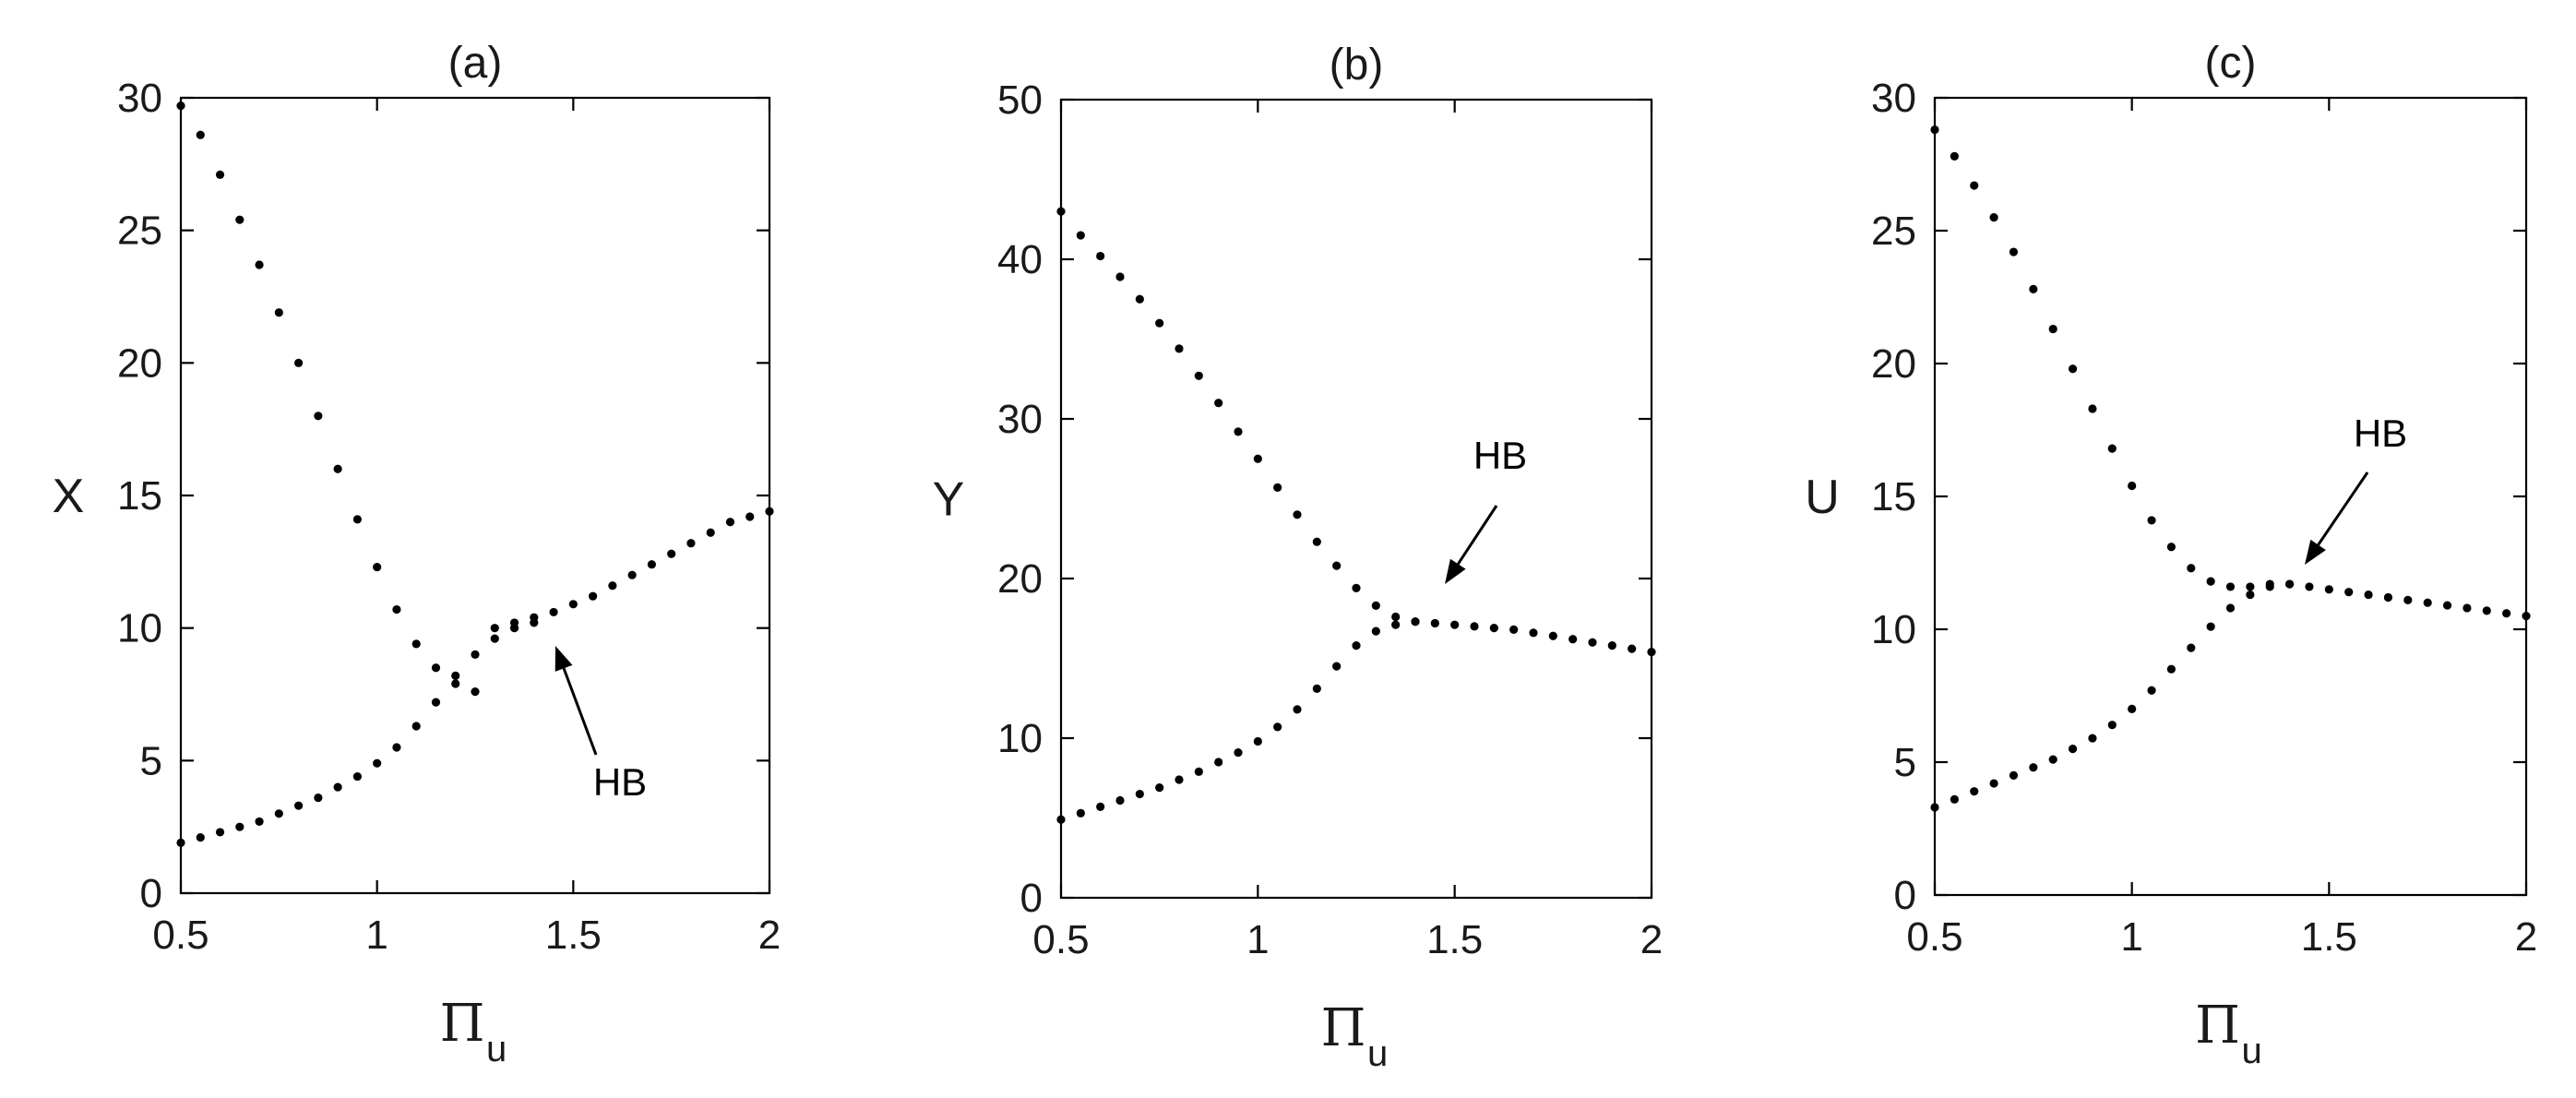  Describe the element at coordinates (1020, 579) in the screenshot. I see `y-tick-label: 20` at that location.